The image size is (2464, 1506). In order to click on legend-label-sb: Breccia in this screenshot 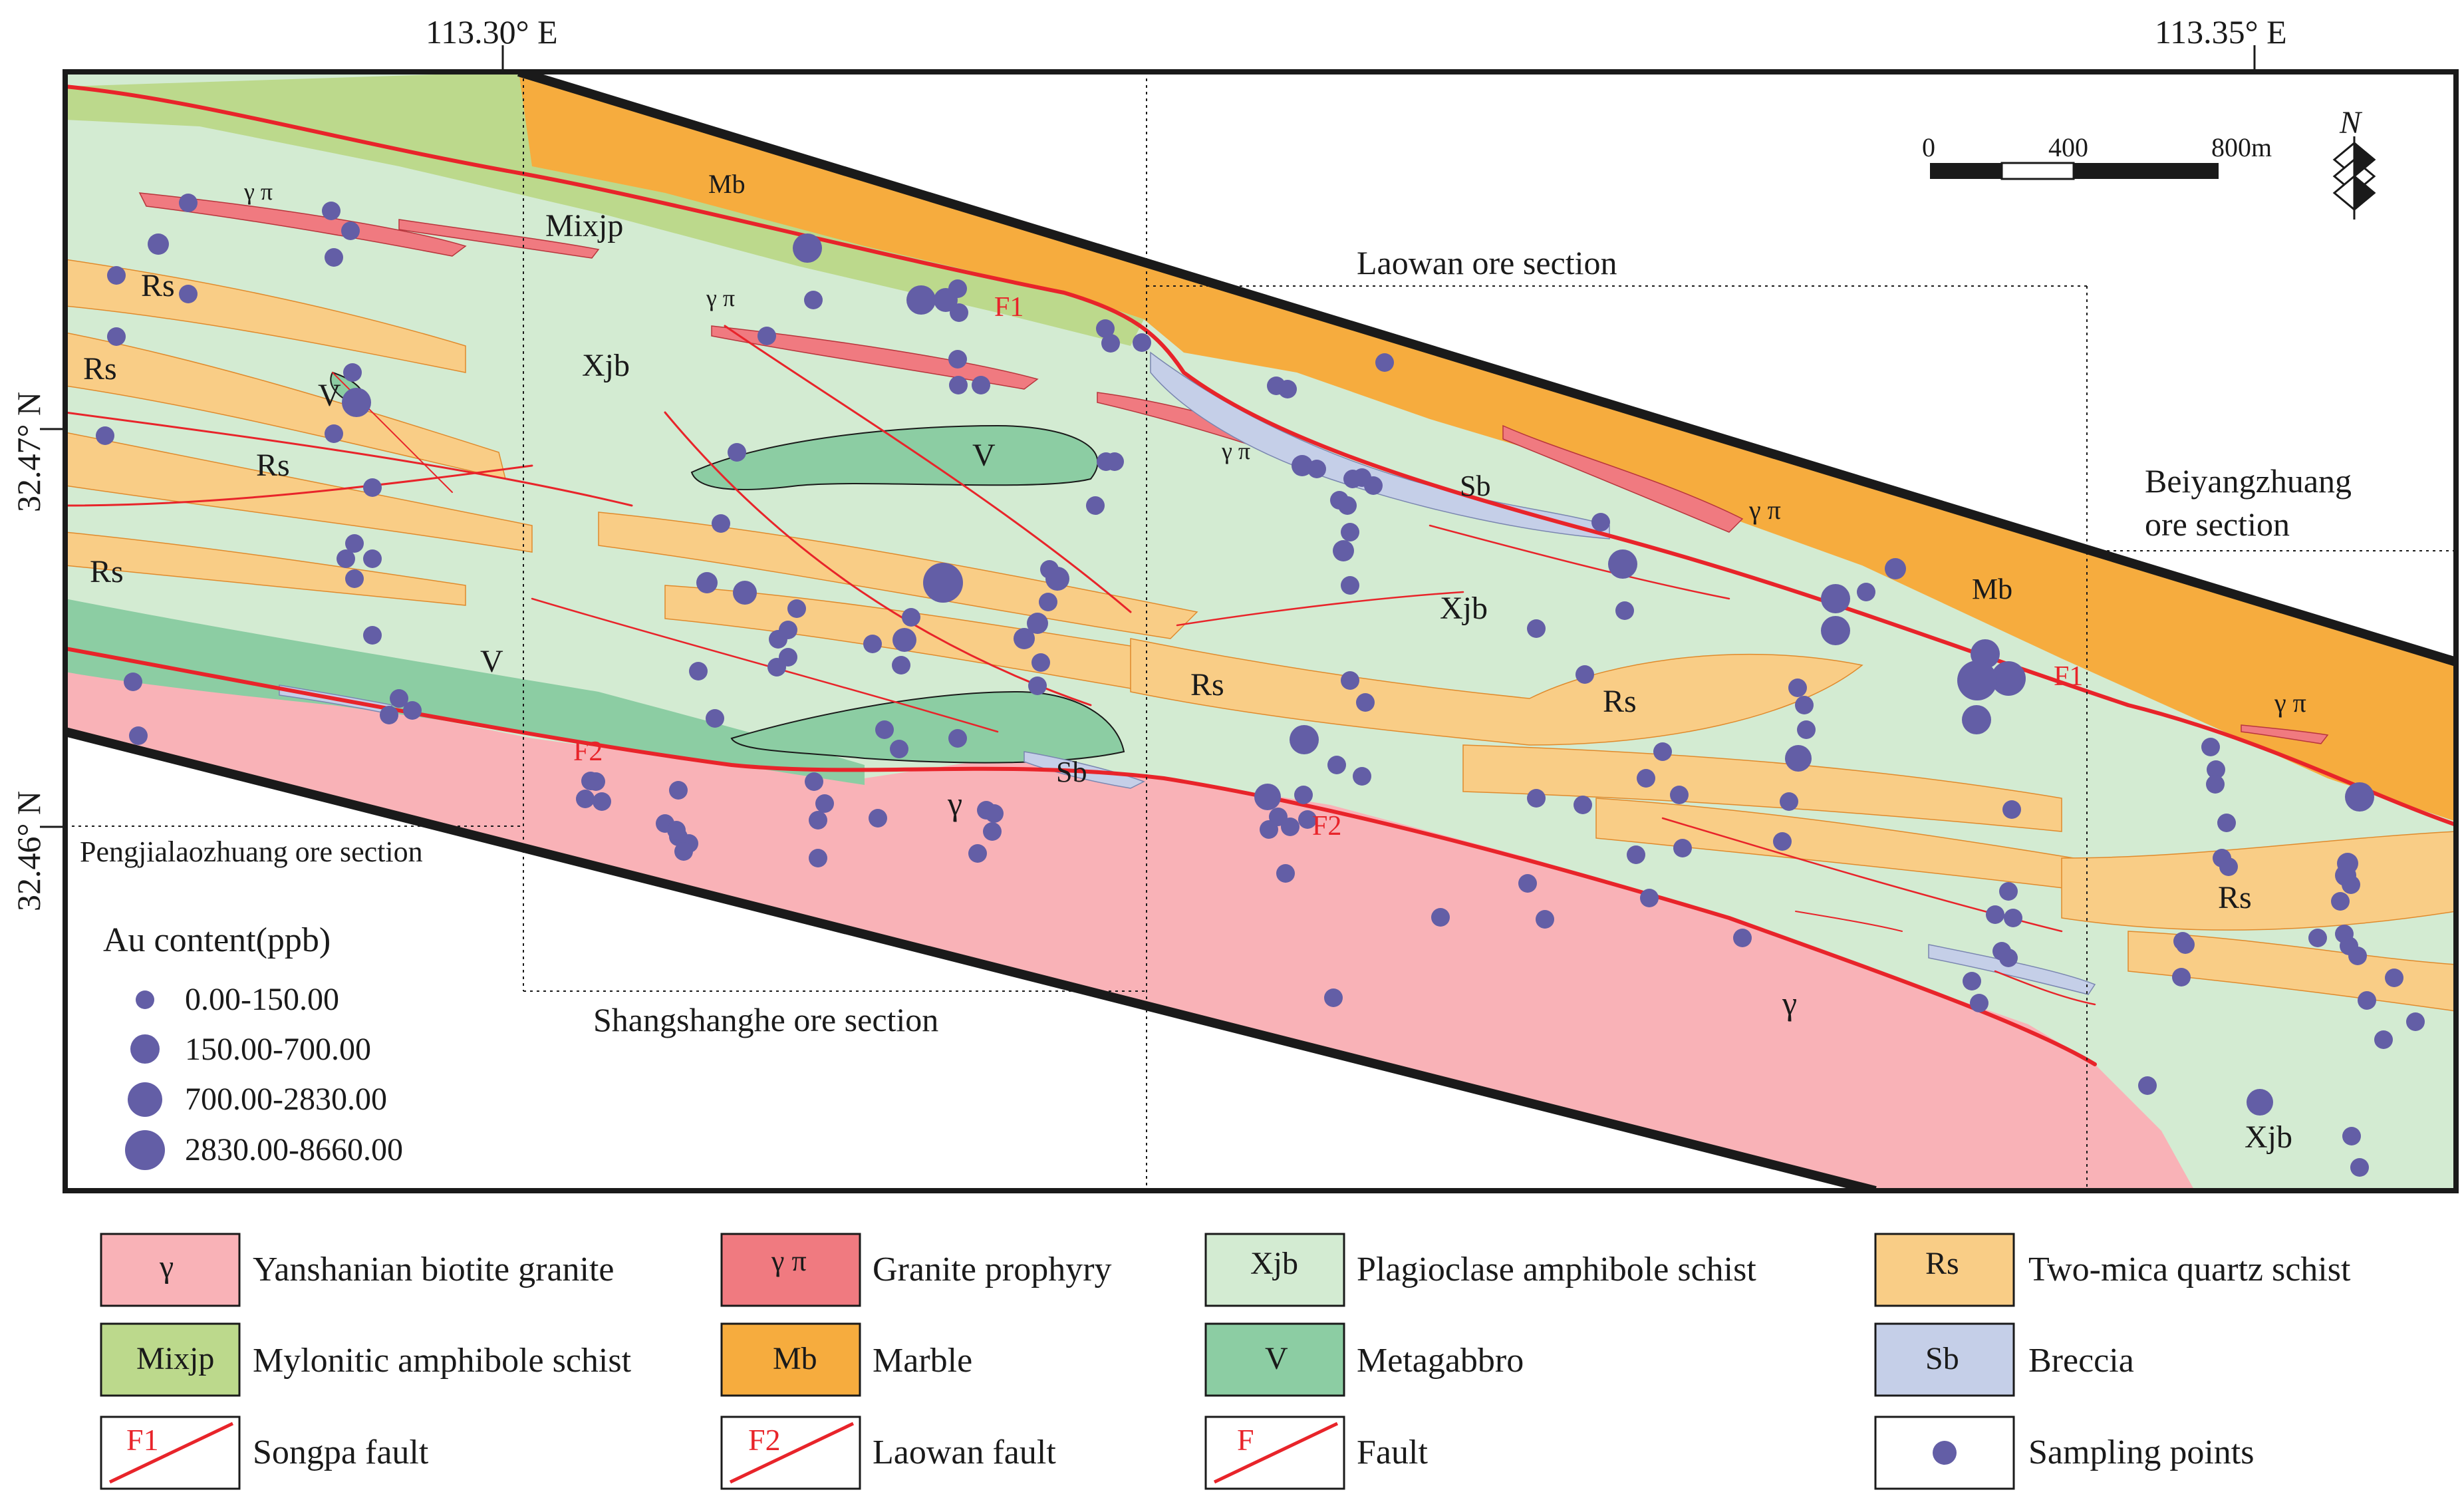, I will do `click(2081, 1361)`.